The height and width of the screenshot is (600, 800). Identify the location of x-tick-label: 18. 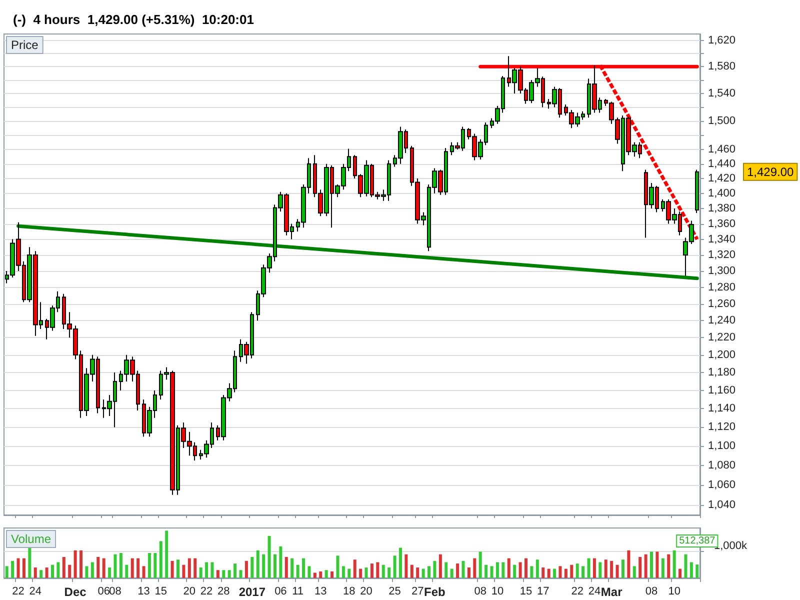
(349, 592).